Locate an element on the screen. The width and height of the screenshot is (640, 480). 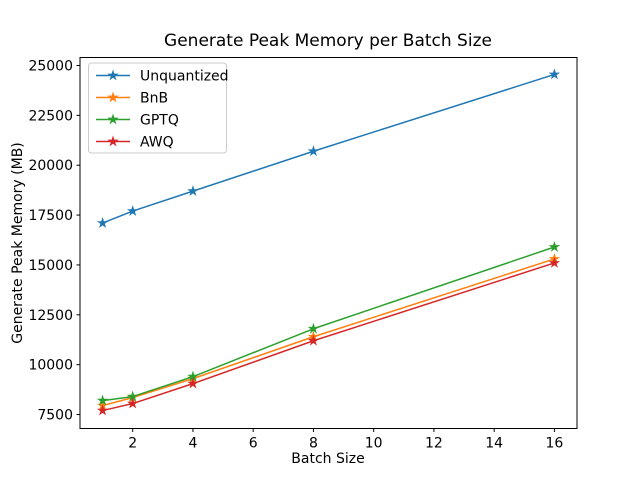
y-axis: 7500 10000 12500 15000 17500 20000 22500 25000 is located at coordinates (54, 241).